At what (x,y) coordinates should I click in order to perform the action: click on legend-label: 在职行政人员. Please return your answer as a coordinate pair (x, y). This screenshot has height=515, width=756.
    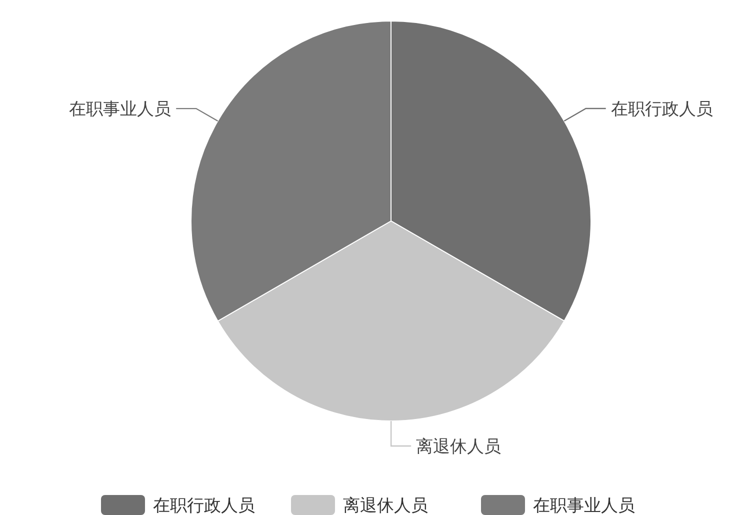
    Looking at the image, I should click on (204, 505).